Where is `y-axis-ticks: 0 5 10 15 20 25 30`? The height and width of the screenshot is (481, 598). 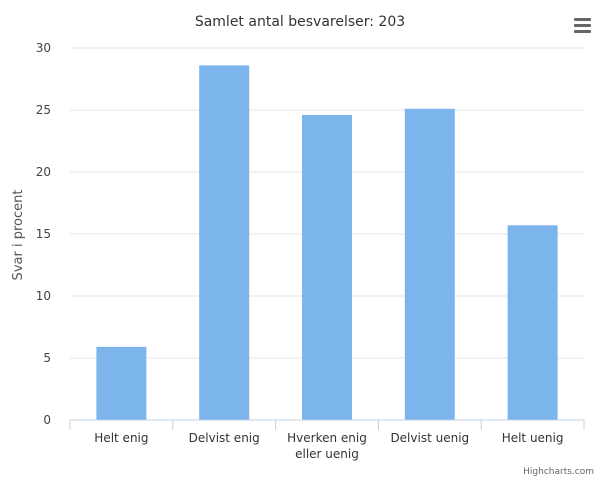
y-axis-ticks: 0 5 10 15 20 25 30 is located at coordinates (43, 234).